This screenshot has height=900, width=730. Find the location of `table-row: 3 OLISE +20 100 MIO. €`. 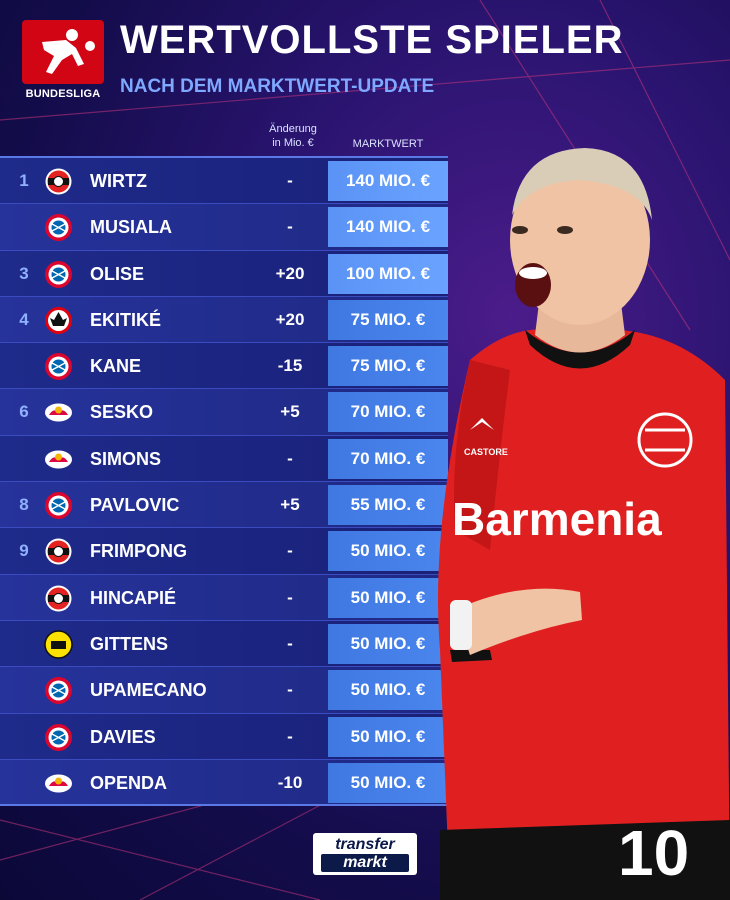

table-row: 3 OLISE +20 100 MIO. € is located at coordinates (224, 273).